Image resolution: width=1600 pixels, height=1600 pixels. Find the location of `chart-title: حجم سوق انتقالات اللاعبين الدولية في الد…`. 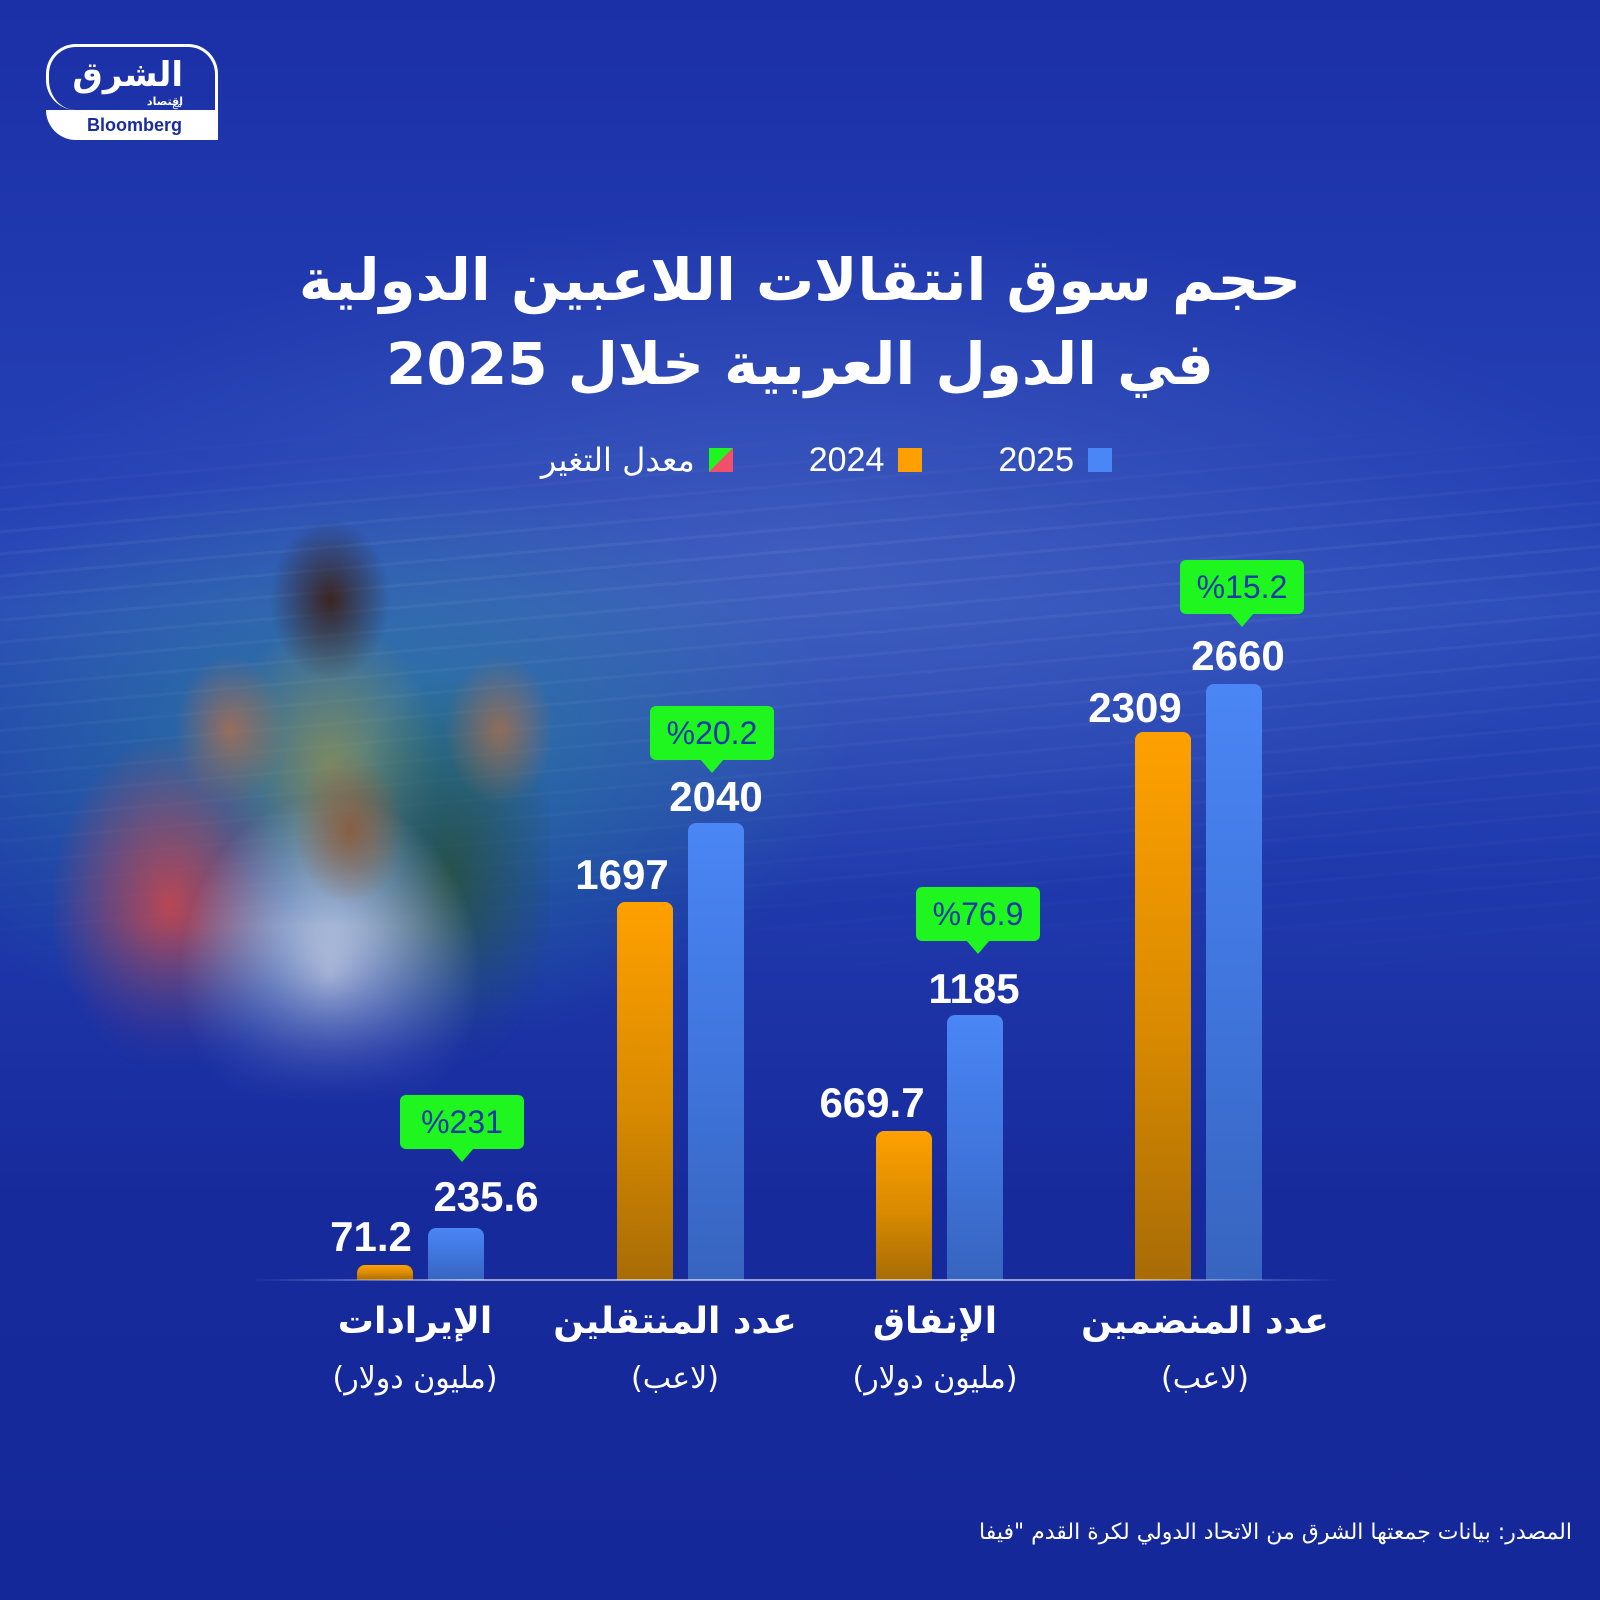

chart-title: حجم سوق انتقالات اللاعبين الدولية في الد… is located at coordinates (800, 322).